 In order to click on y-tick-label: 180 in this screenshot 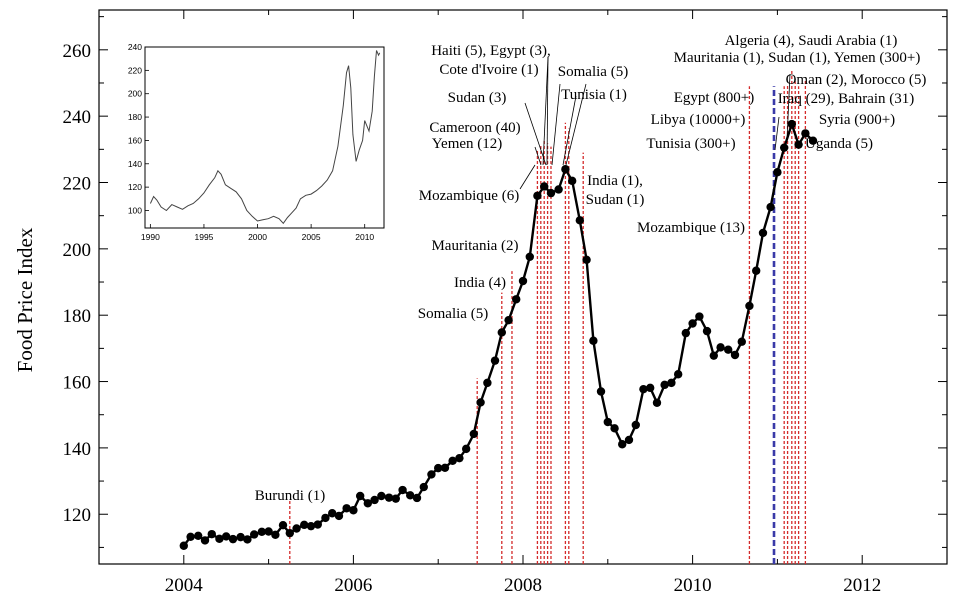, I will do `click(77, 316)`.